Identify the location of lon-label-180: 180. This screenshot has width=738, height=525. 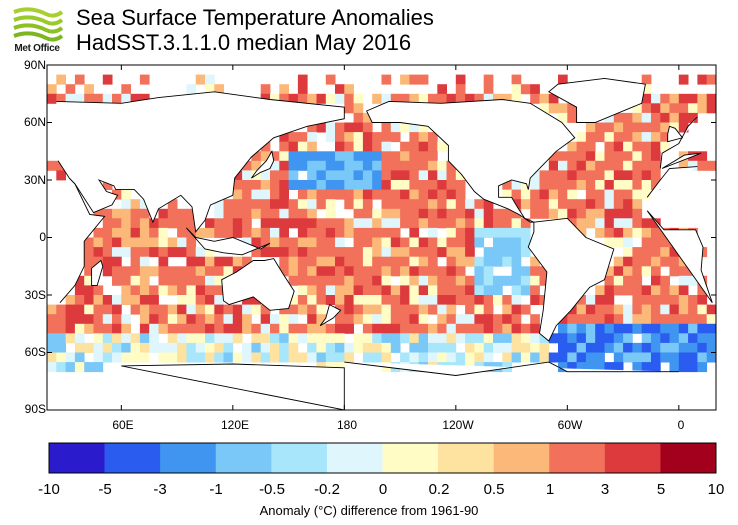
(347, 425).